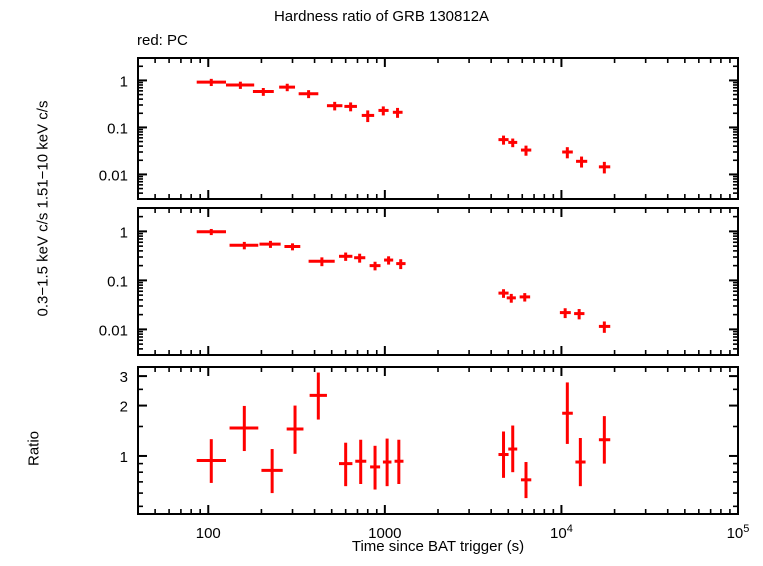  Describe the element at coordinates (384, 533) in the screenshot. I see `x-tick-label: 1000` at that location.